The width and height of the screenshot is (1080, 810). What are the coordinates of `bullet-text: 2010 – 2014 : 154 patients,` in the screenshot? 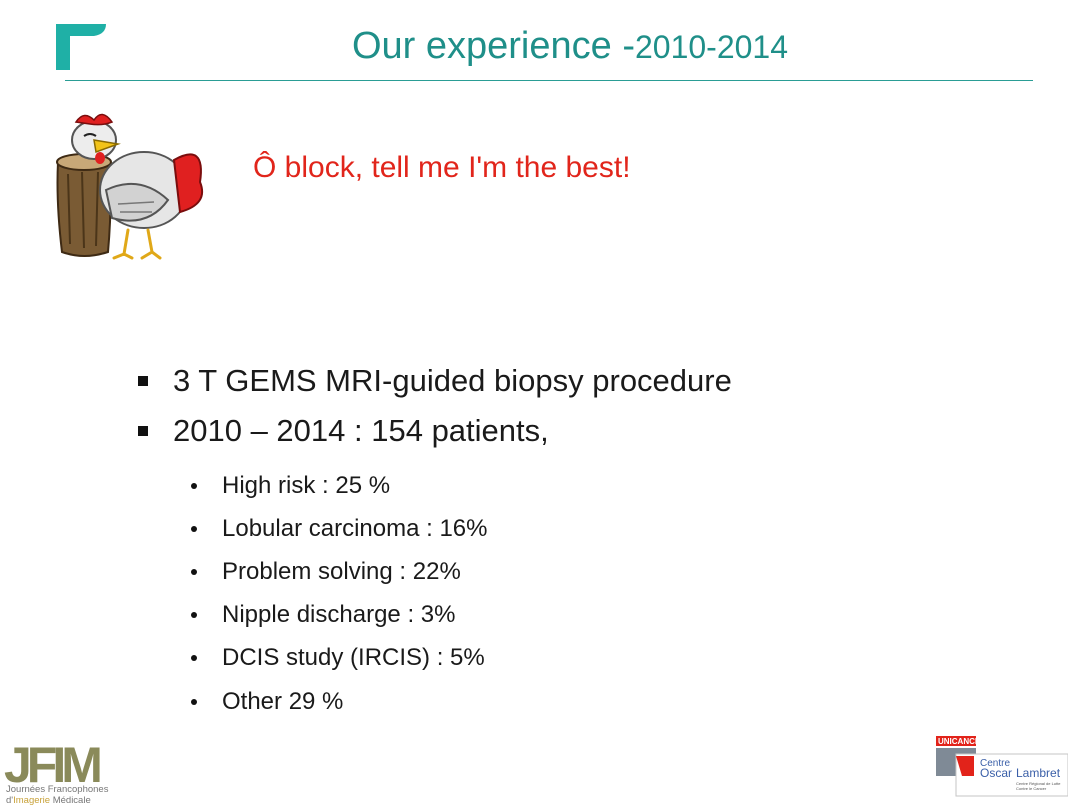 It's located at (361, 430).